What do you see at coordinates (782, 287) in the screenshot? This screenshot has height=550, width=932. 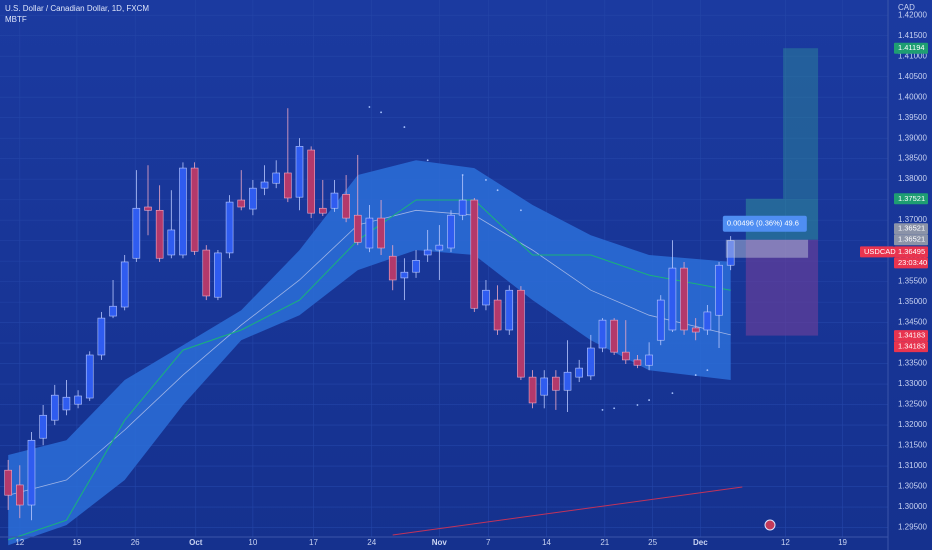 I see `stop-zone` at bounding box center [782, 287].